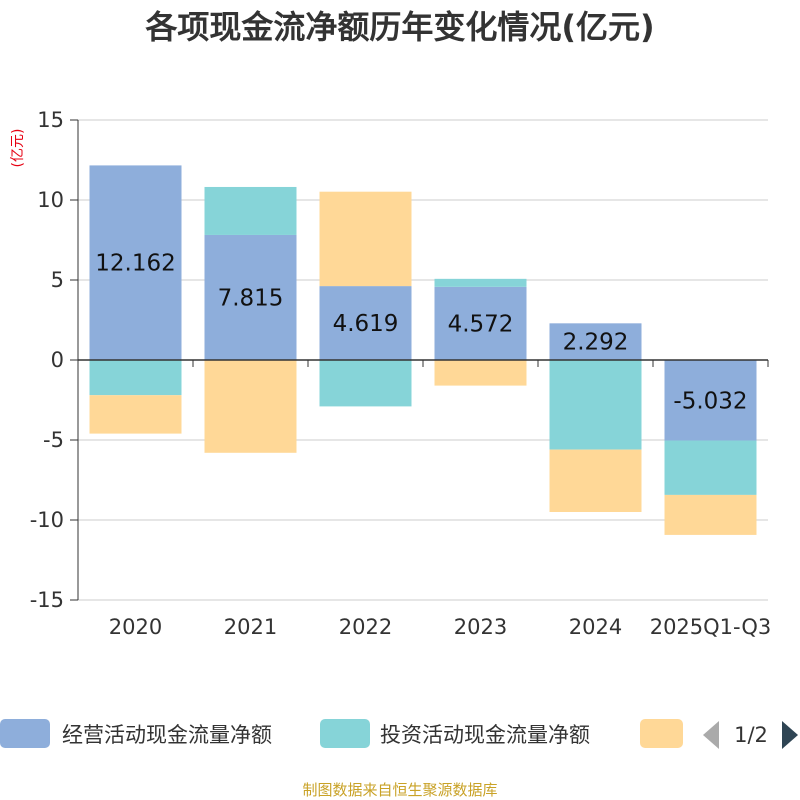 The width and height of the screenshot is (800, 800). What do you see at coordinates (399, 790) in the screenshot?
I see `data-source: 制图数据来自恒生聚源数据库` at bounding box center [399, 790].